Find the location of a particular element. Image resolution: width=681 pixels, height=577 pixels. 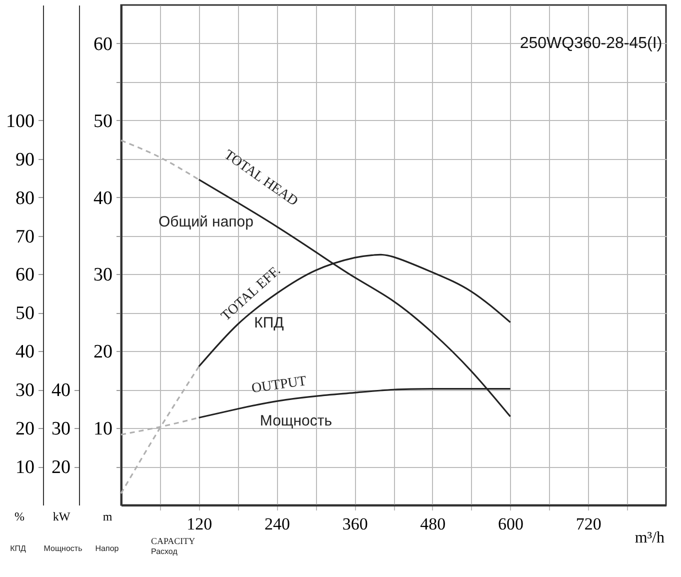

y2-tick-label: 50 is located at coordinates (25, 313).